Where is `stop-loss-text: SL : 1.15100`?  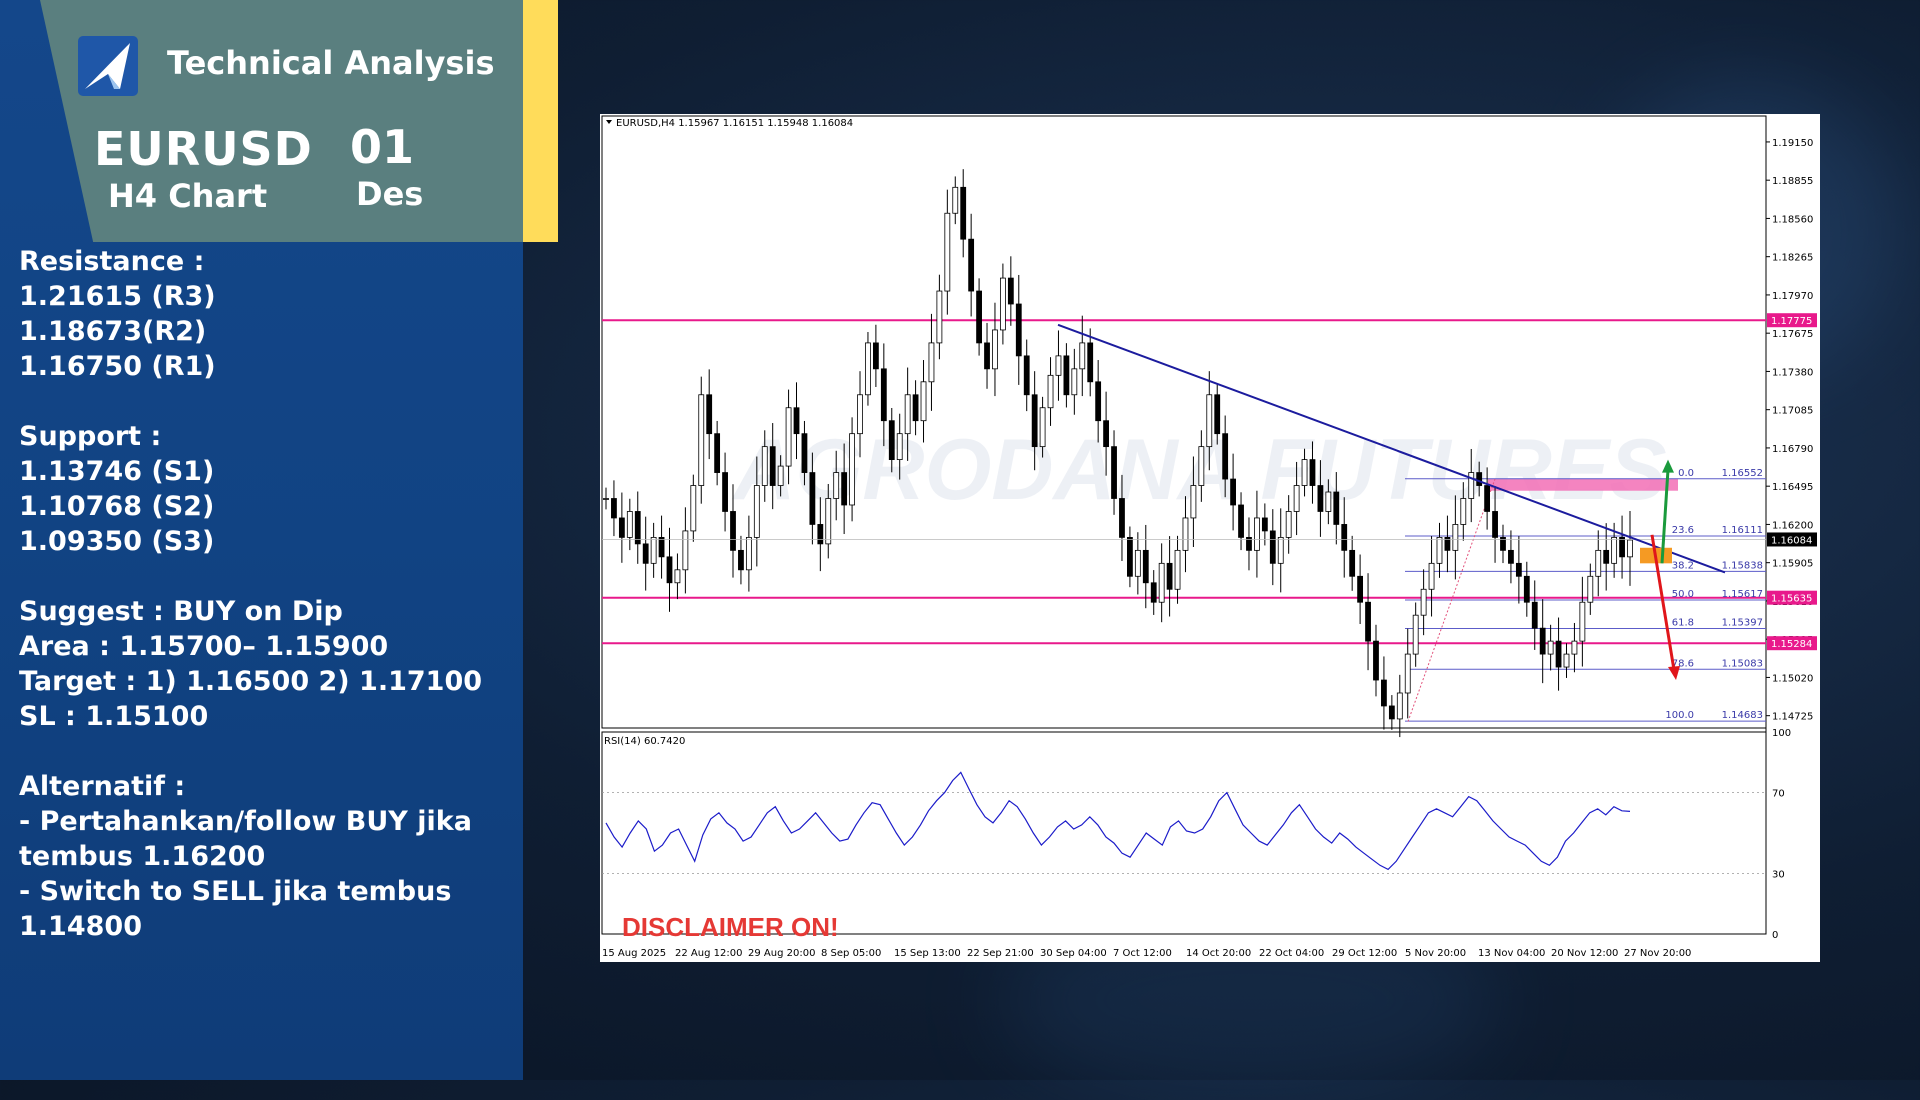 stop-loss-text: SL : 1.15100 is located at coordinates (114, 716).